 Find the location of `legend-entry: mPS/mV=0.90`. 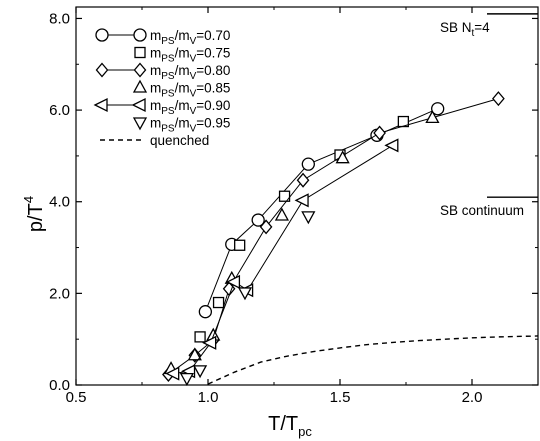

legend-entry: mPS/mV=0.90 is located at coordinates (161, 107).